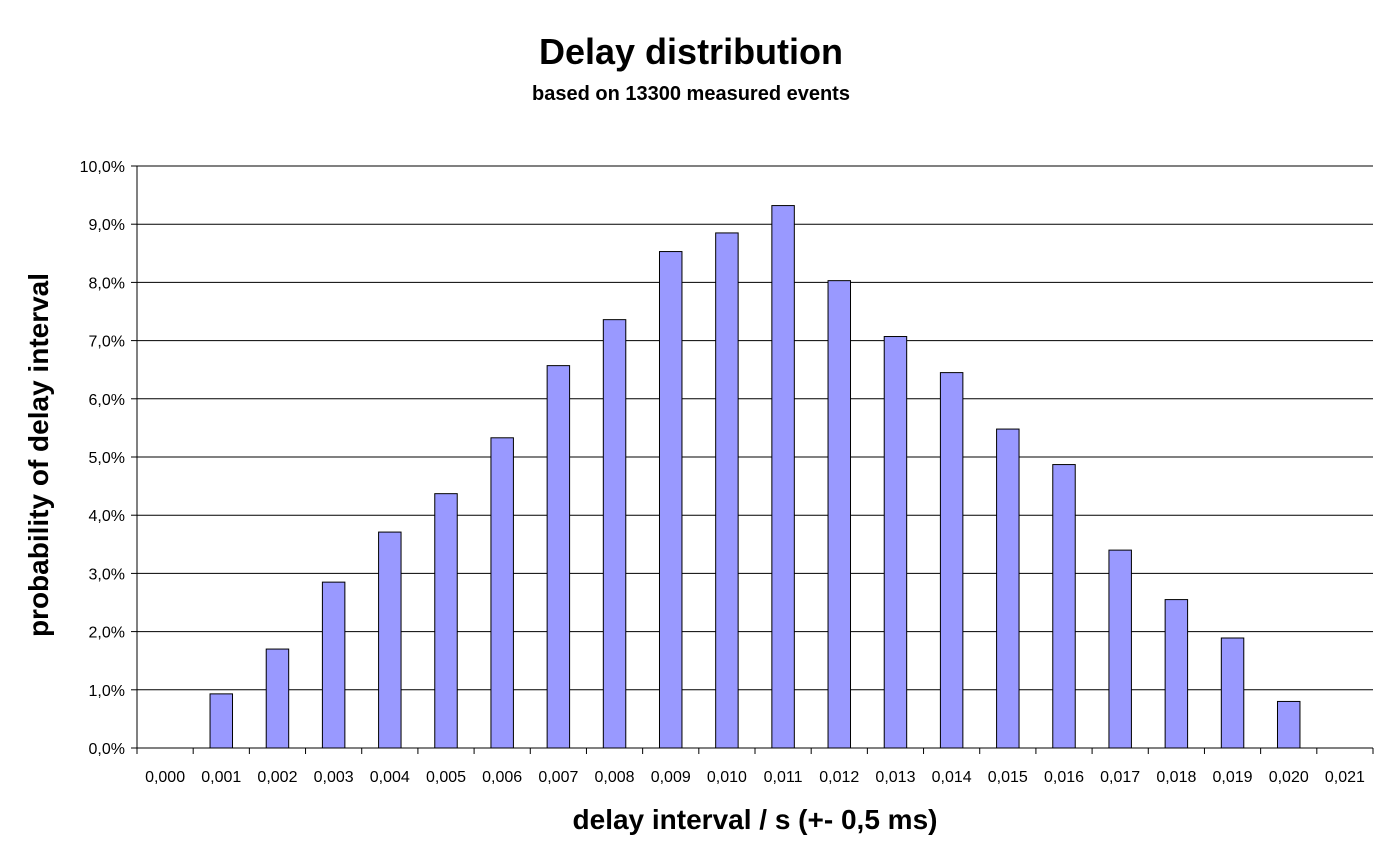  I want to click on bar-0,008, so click(614, 534).